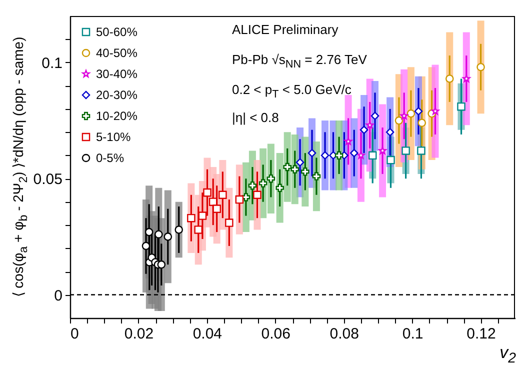 The height and width of the screenshot is (372, 522). What do you see at coordinates (52, 63) in the screenshot?
I see `y-tick-label: 0.1` at bounding box center [52, 63].